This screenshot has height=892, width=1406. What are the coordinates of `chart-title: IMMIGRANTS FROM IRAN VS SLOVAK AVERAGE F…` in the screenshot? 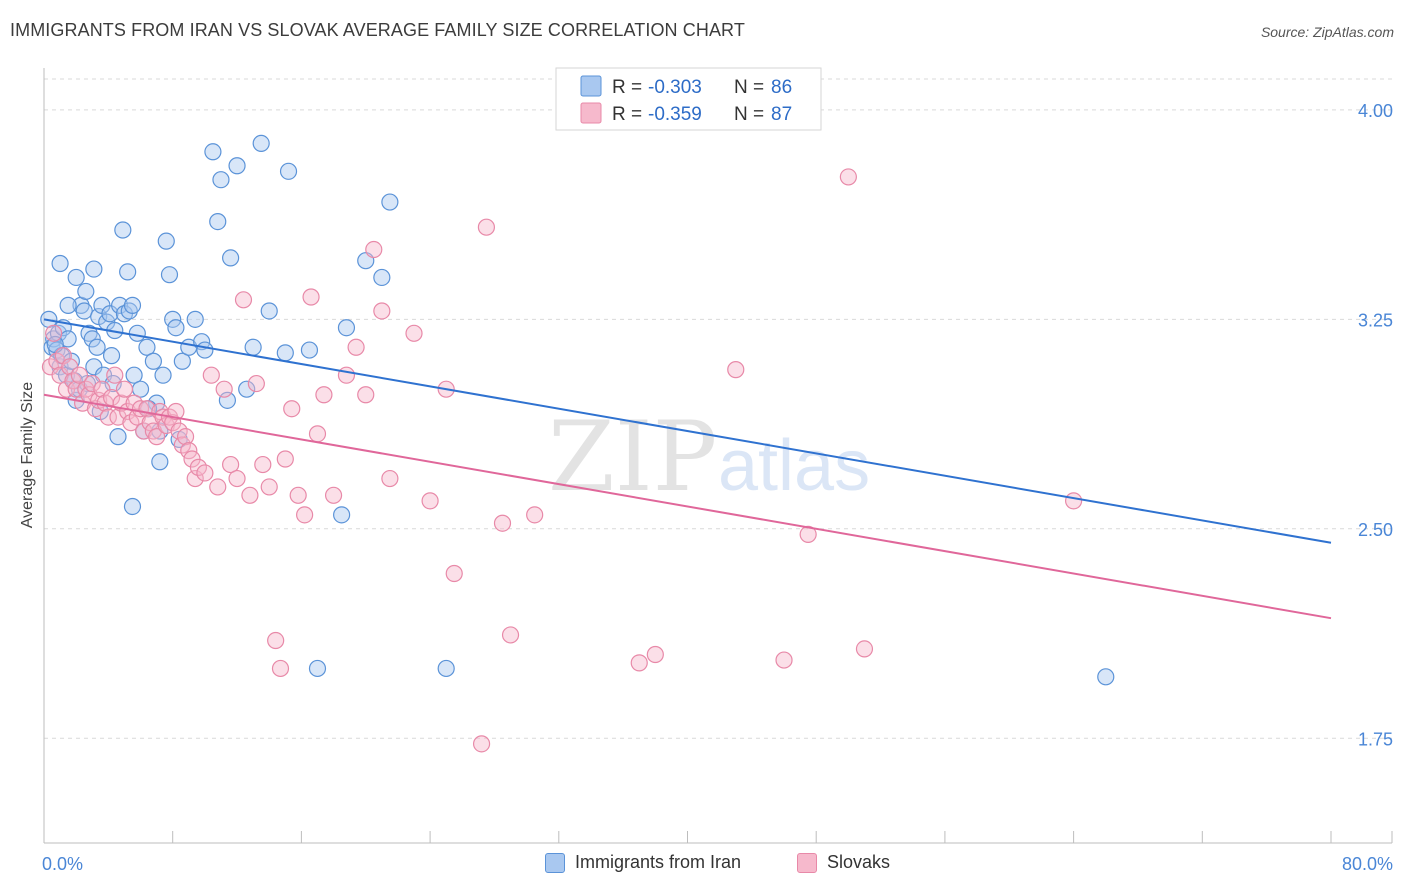 It's located at (377, 30).